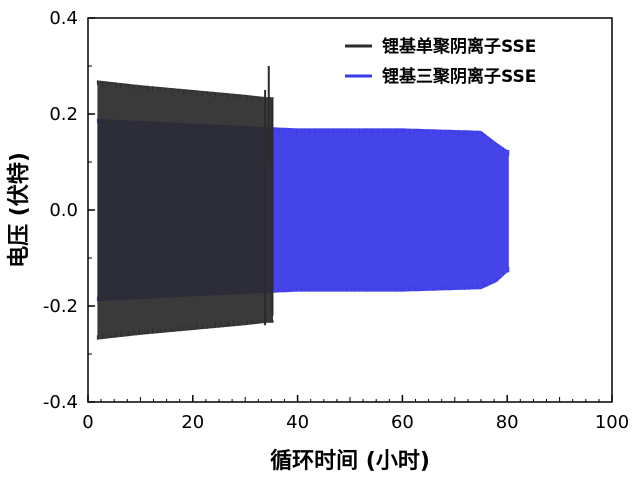 Image resolution: width=640 pixels, height=482 pixels. I want to click on y-tick-label: -0.2, so click(60, 306).